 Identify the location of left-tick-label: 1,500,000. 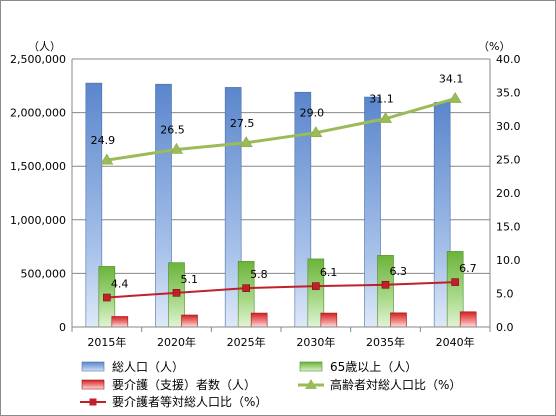
(38, 166).